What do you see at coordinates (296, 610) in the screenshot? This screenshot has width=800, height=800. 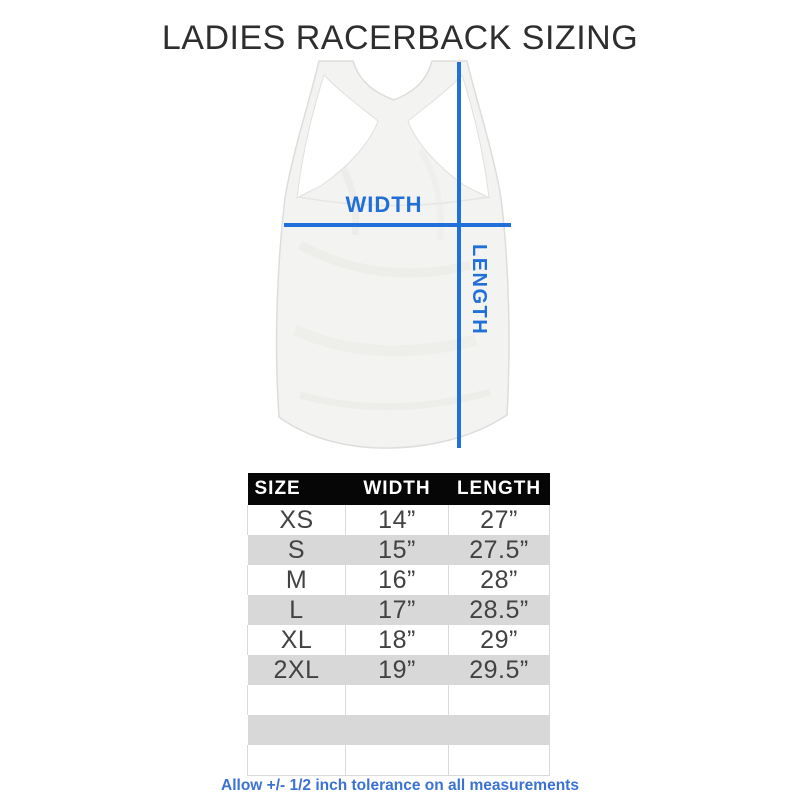 I see `size-cell: L` at bounding box center [296, 610].